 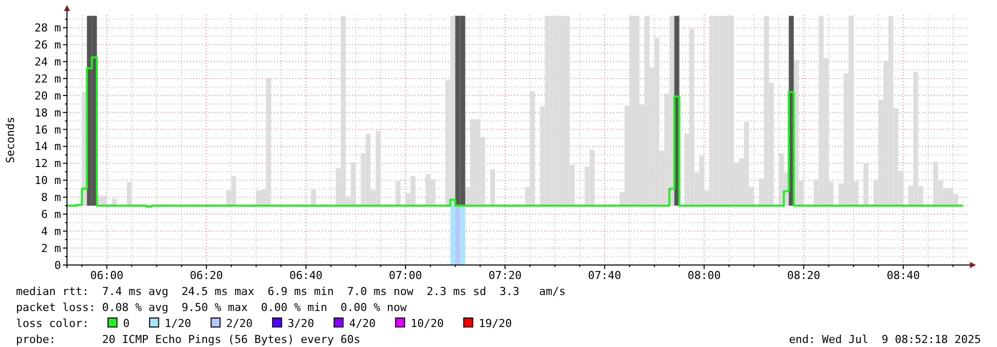 What do you see at coordinates (505, 275) in the screenshot?
I see `x-tick-label: 07:20` at bounding box center [505, 275].